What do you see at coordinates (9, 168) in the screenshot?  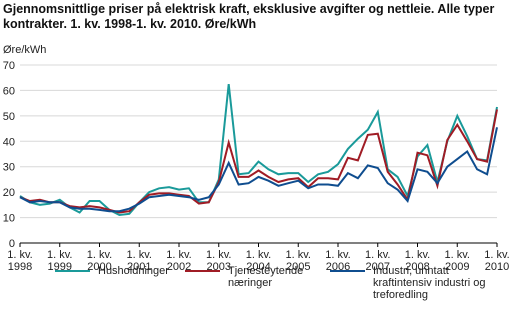 I see `y-tick-label: 30` at bounding box center [9, 168].